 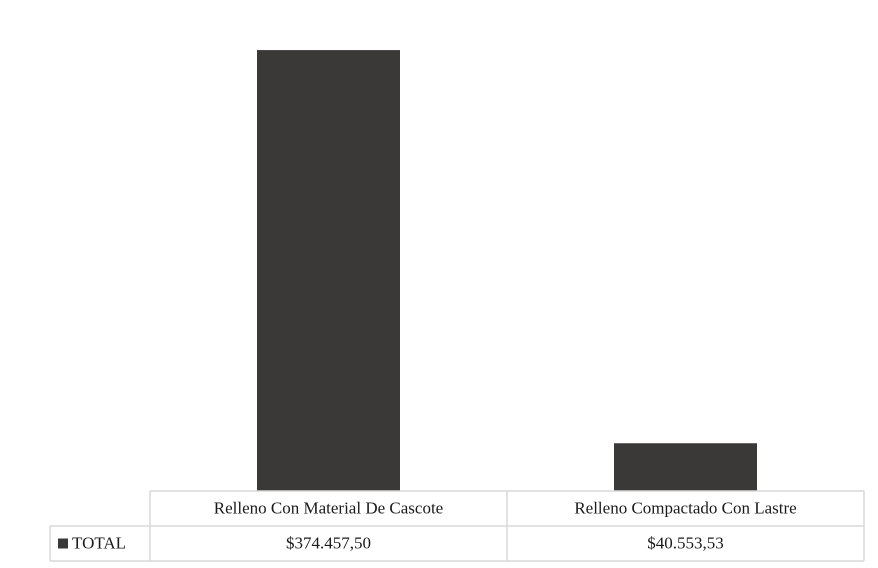 I want to click on legend-key, so click(x=63, y=543).